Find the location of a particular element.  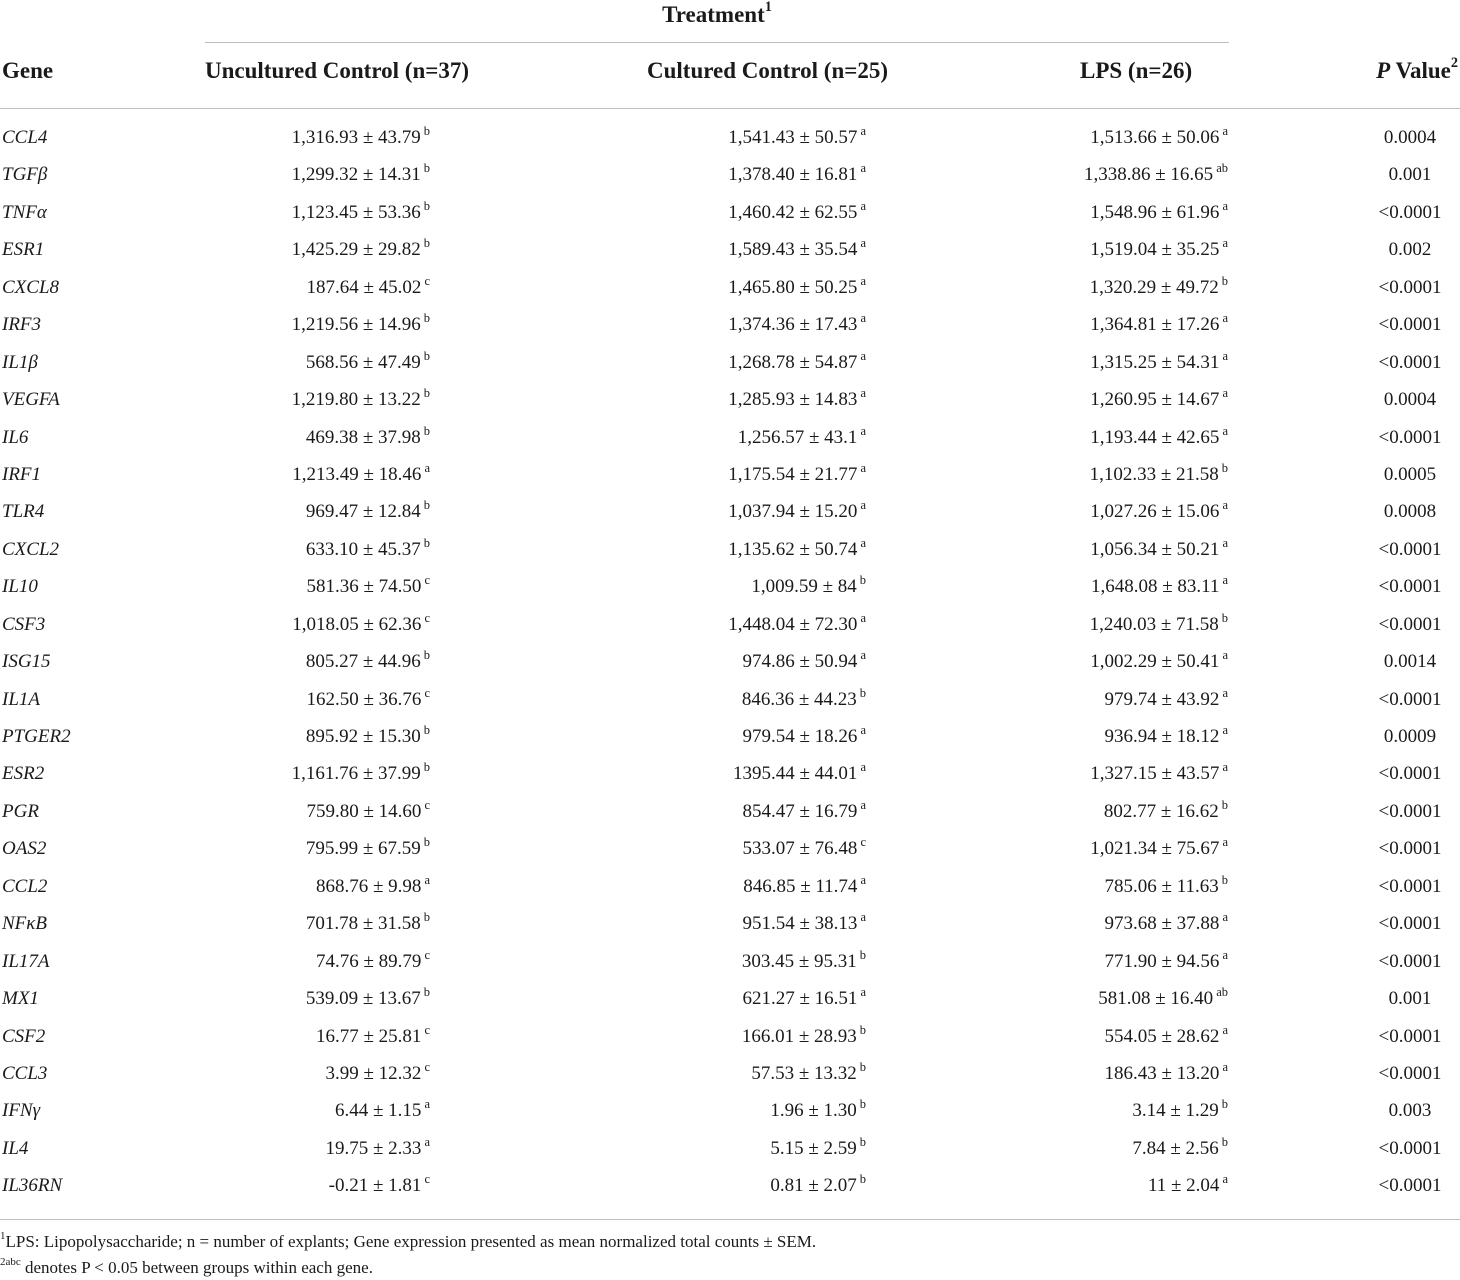

gene-cell: VEGFA is located at coordinates (31, 400).